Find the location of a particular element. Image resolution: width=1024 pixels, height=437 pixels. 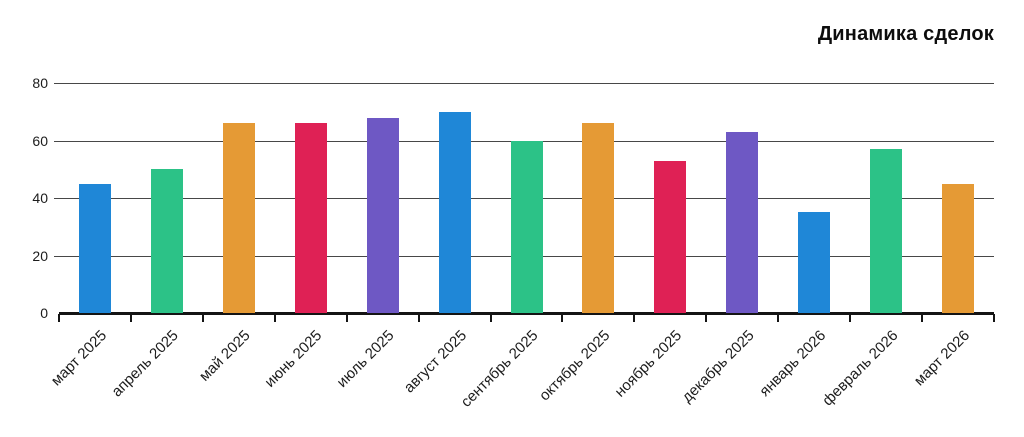

x-tick-label: август 2025 is located at coordinates (435, 362).